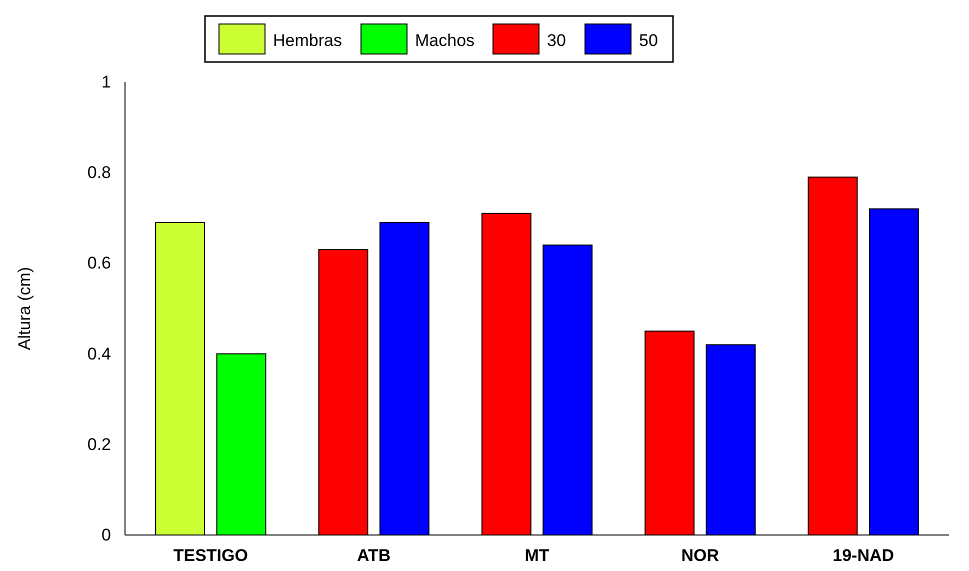  What do you see at coordinates (99, 354) in the screenshot?
I see `y-tick-label: 0.4` at bounding box center [99, 354].